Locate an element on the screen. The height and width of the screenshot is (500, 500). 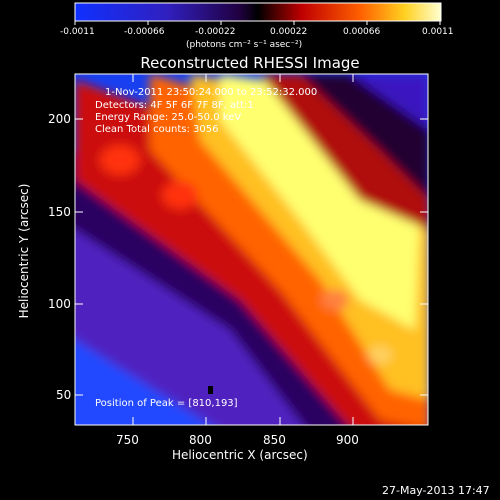
x-tick-label: 750 is located at coordinates (127, 440).